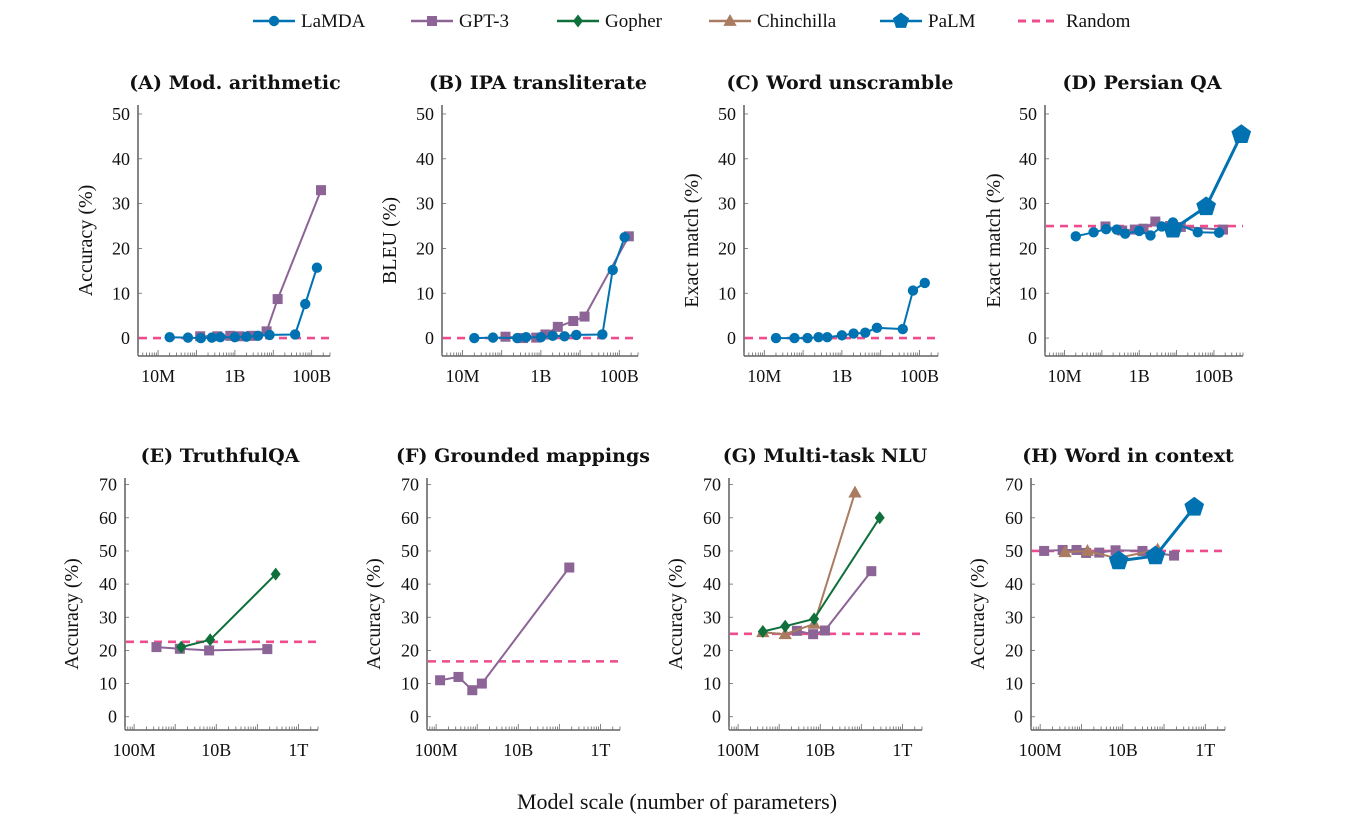 The image size is (1353, 835). I want to click on legend-item-palm: PaLM, so click(928, 21).